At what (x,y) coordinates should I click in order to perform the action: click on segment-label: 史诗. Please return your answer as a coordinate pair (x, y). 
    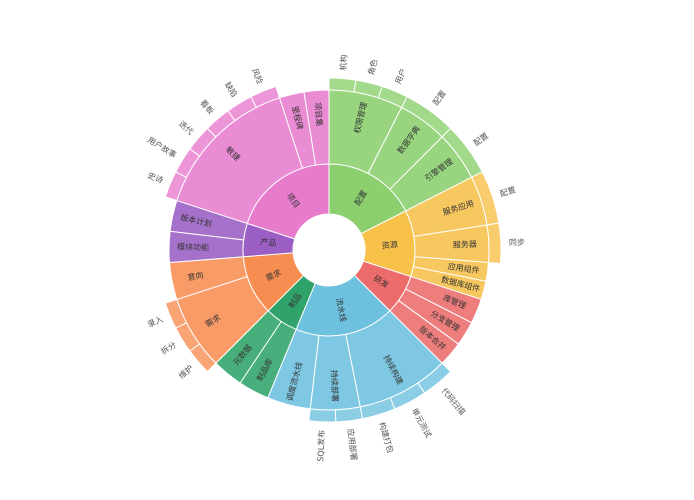
    Looking at the image, I should click on (155, 177).